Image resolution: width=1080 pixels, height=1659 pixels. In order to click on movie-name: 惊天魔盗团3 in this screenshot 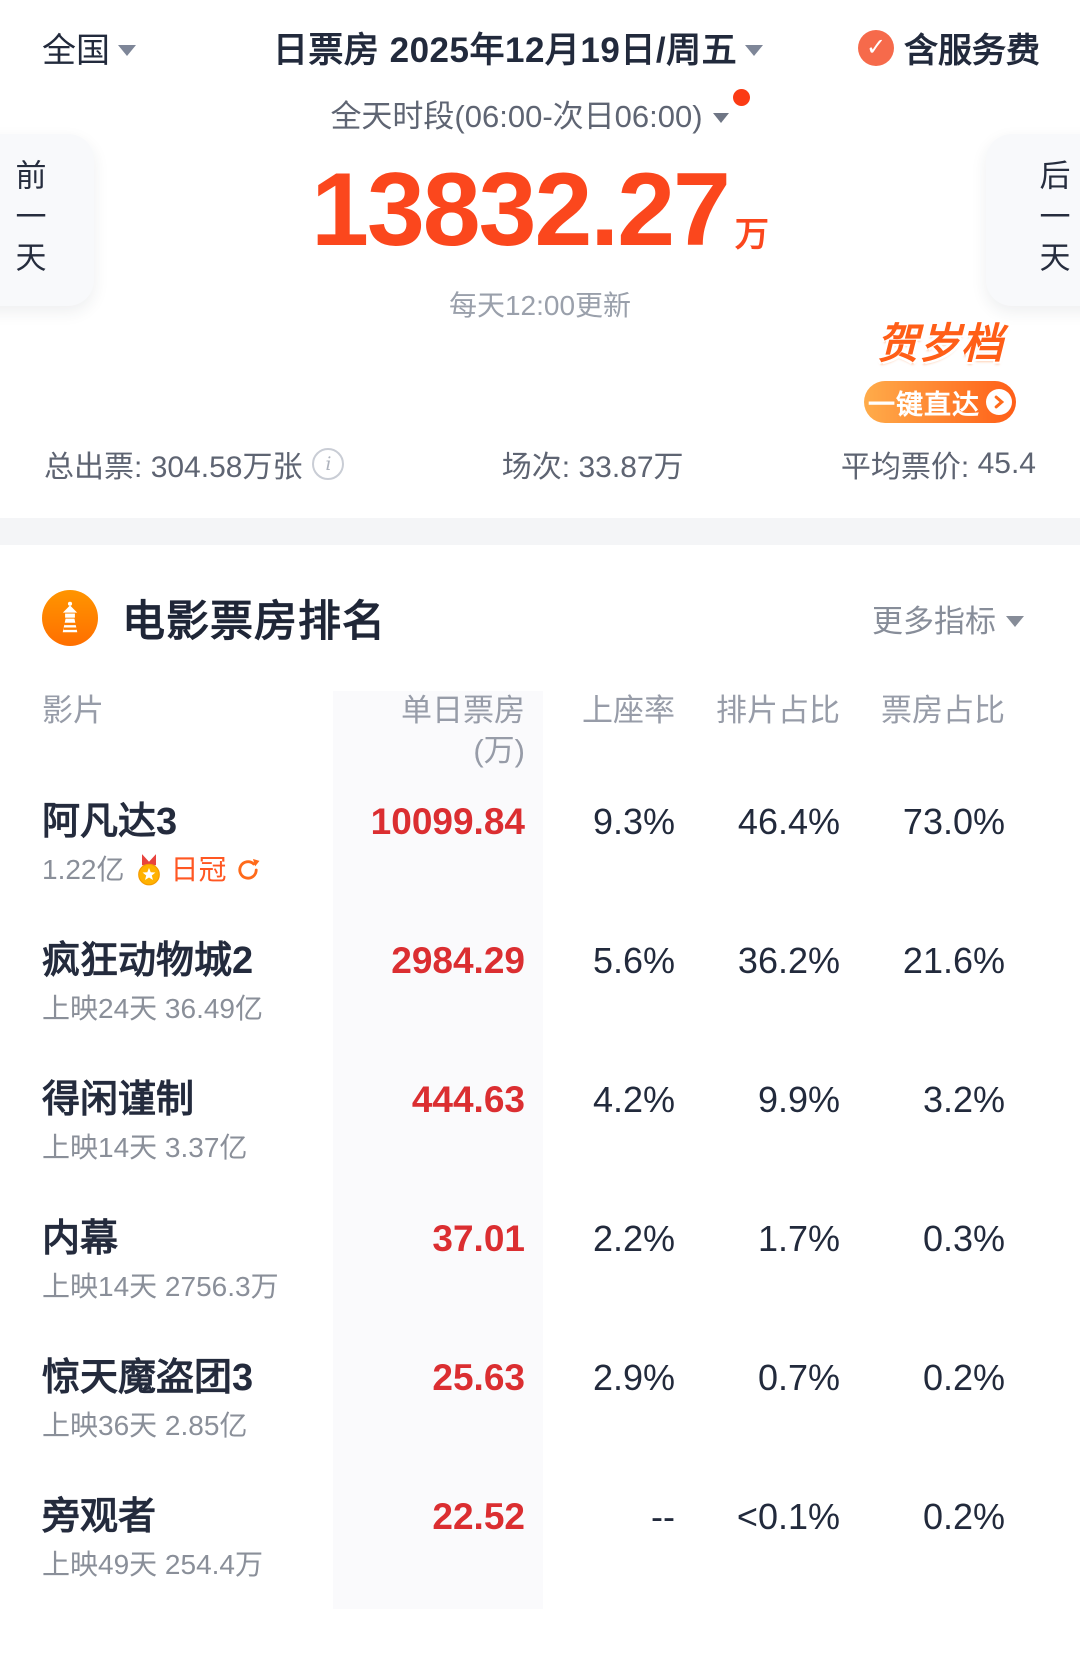, I will do `click(148, 1378)`.